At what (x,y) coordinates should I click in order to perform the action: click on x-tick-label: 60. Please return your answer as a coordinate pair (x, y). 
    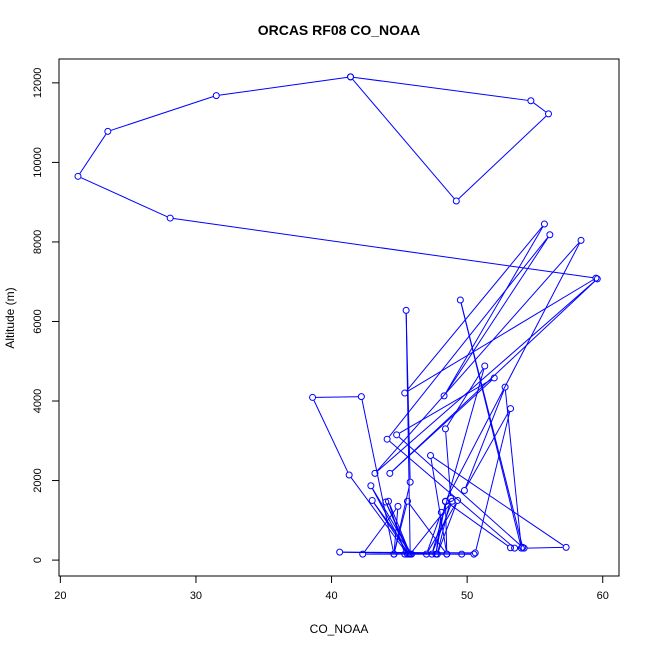
    Looking at the image, I should click on (603, 596).